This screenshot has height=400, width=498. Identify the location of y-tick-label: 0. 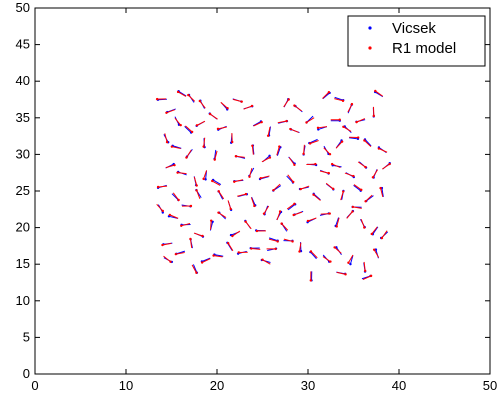
(26, 373).